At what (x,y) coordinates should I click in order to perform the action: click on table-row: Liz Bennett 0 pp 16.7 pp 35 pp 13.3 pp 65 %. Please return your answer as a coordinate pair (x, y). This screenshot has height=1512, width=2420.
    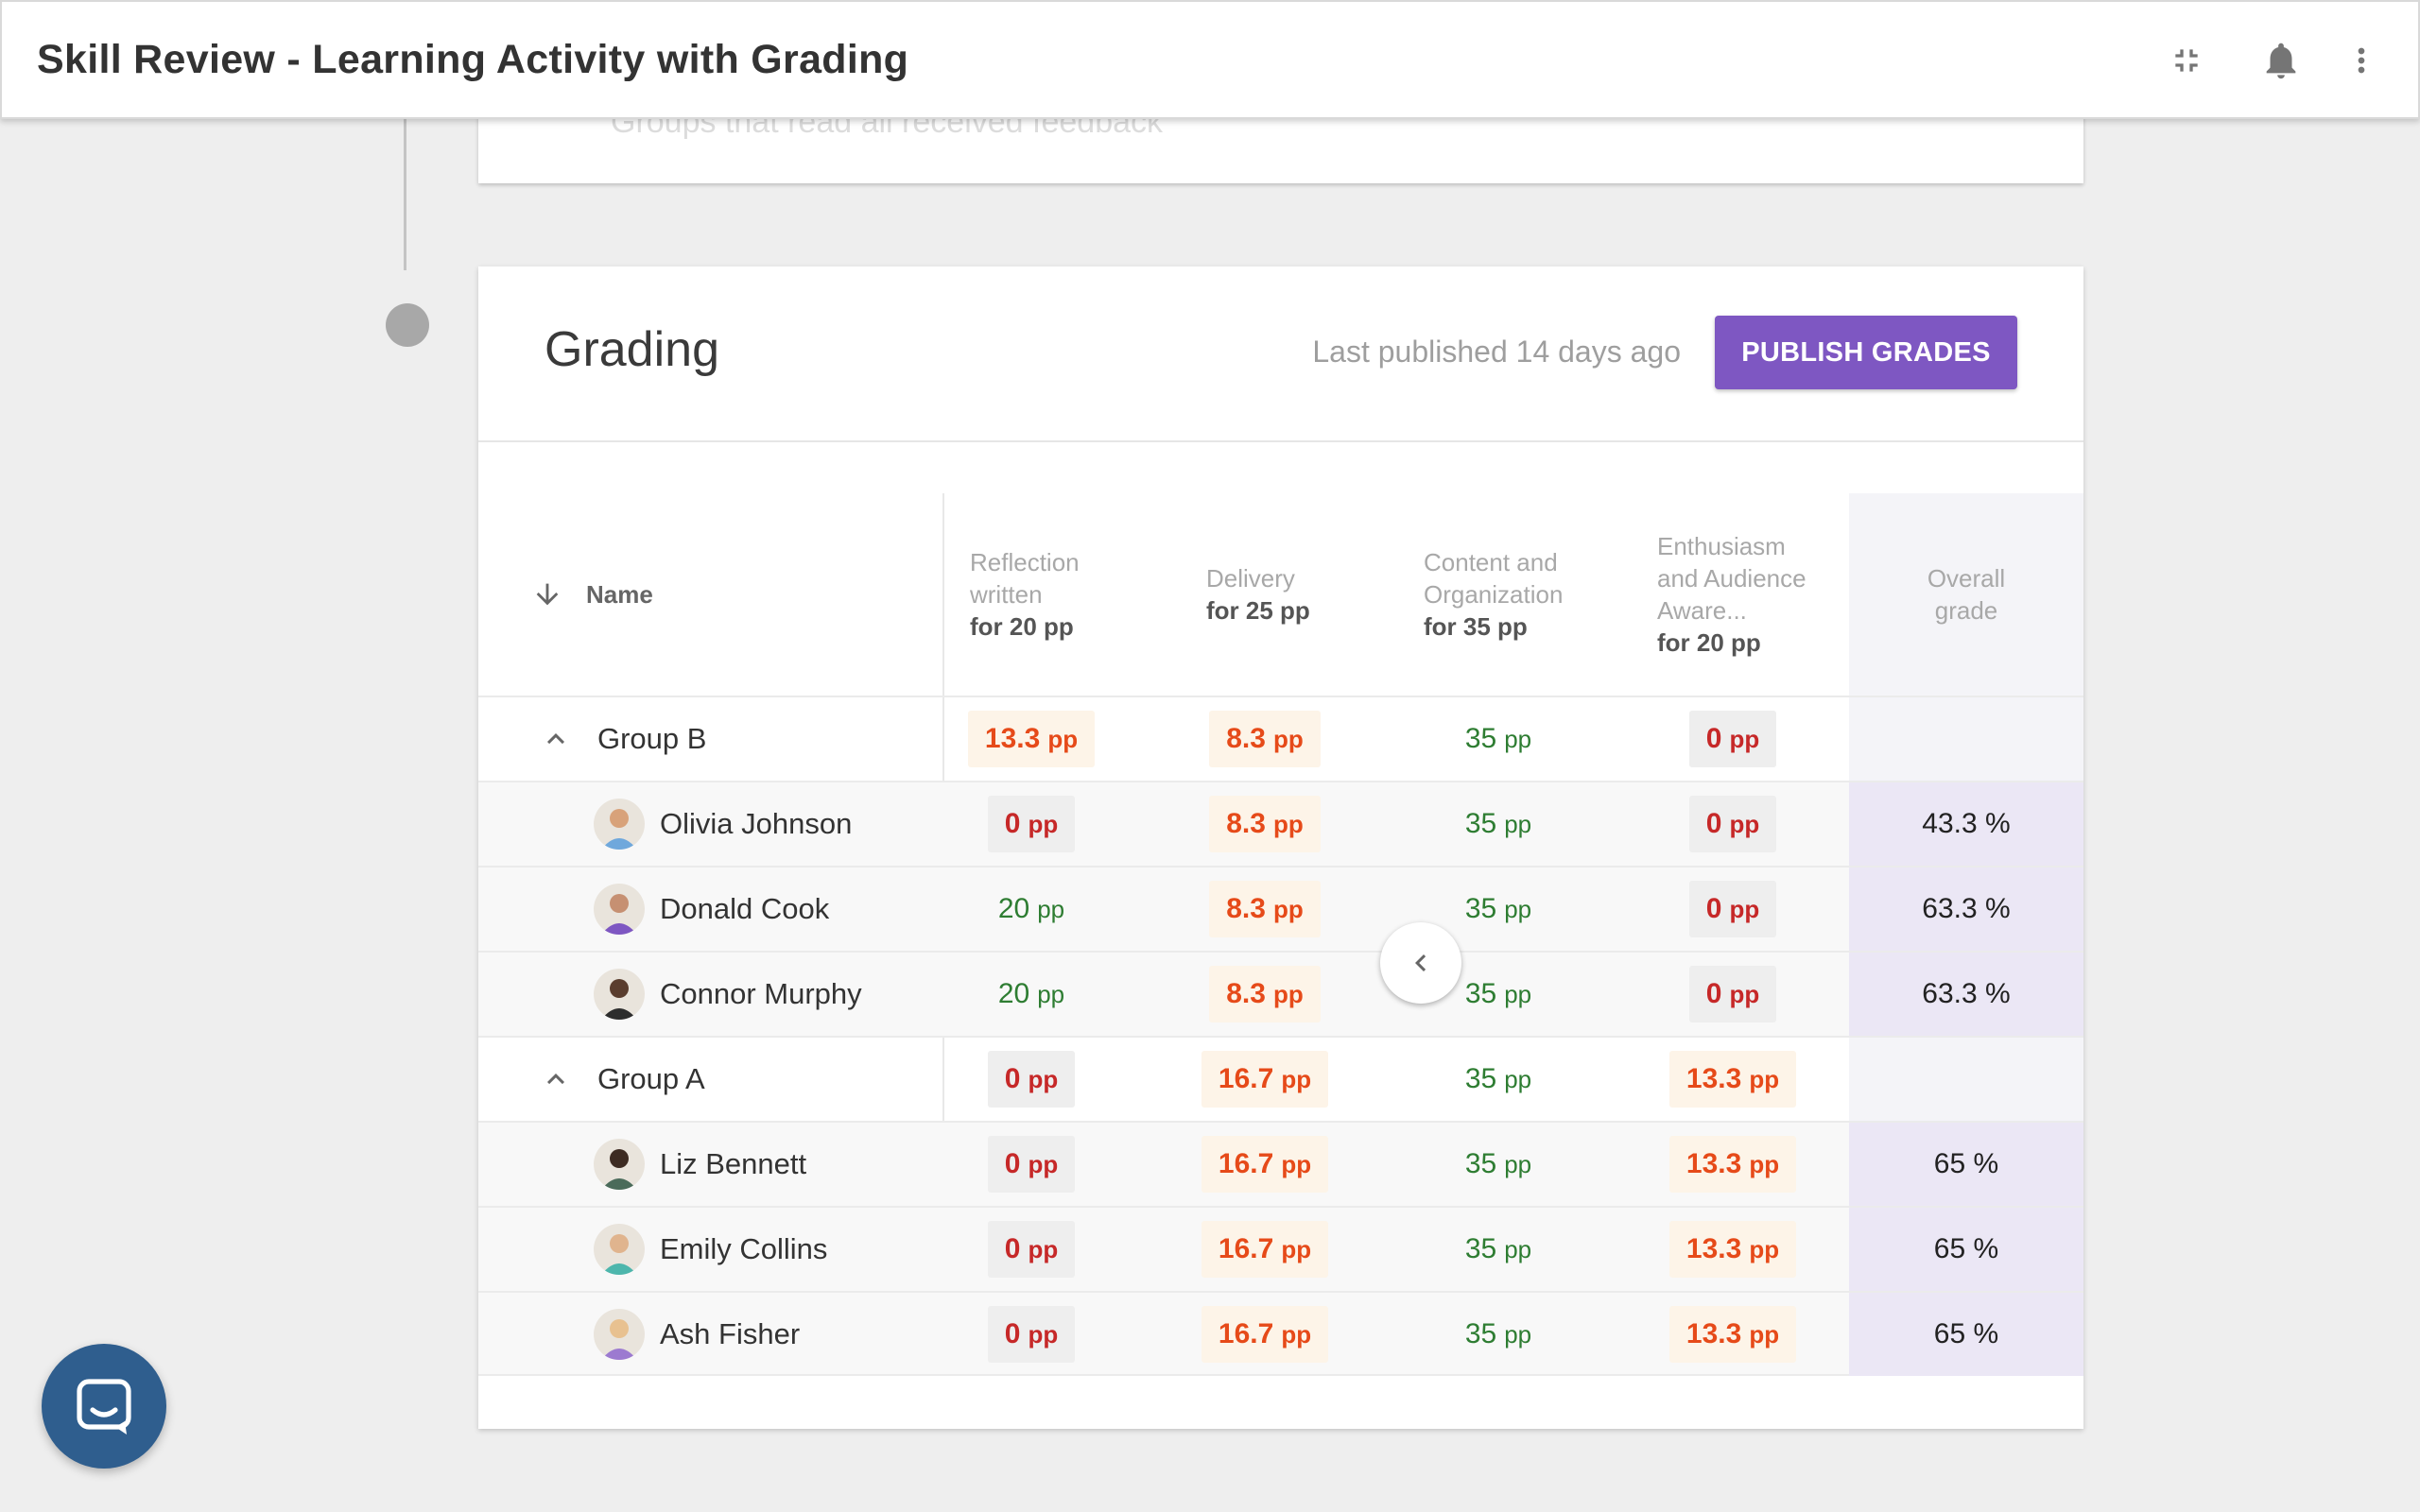
    Looking at the image, I should click on (1281, 1163).